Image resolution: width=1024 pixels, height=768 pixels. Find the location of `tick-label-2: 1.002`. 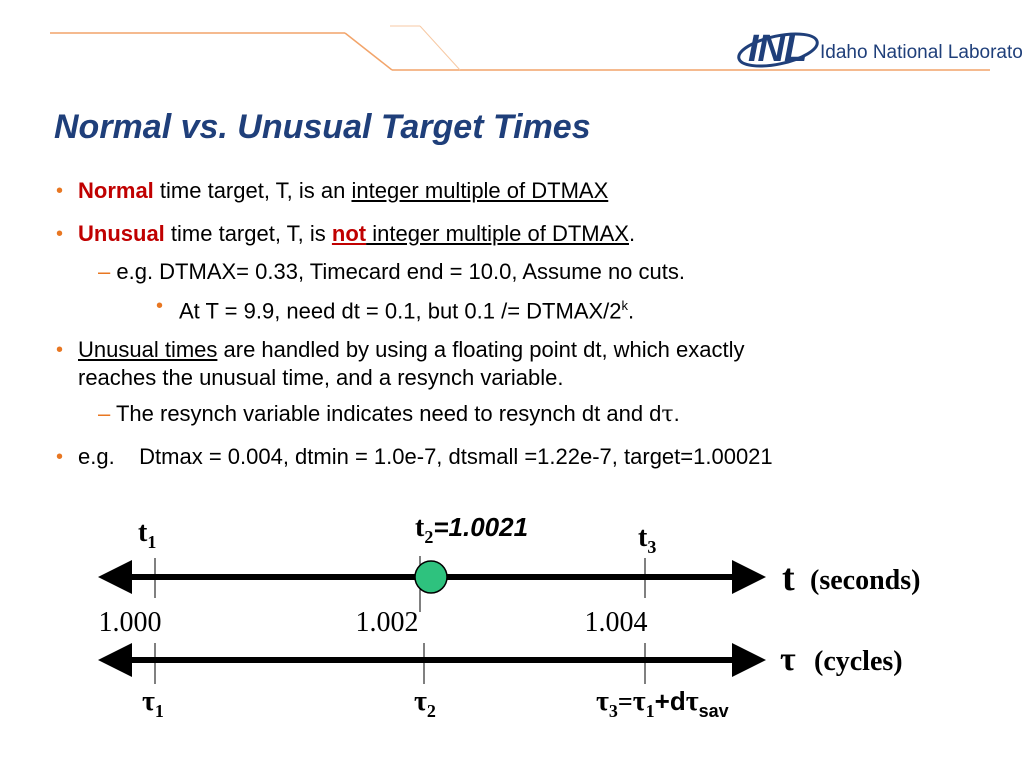

tick-label-2: 1.002 is located at coordinates (387, 622).